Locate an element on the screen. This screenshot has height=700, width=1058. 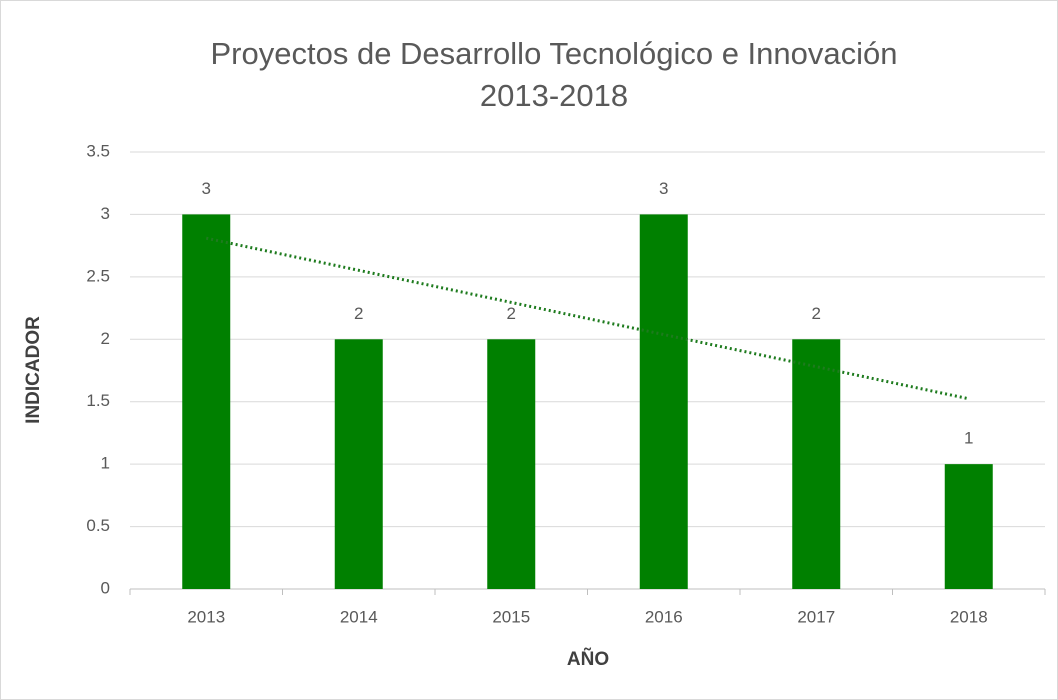
x-axis-title: AÑO is located at coordinates (588, 659).